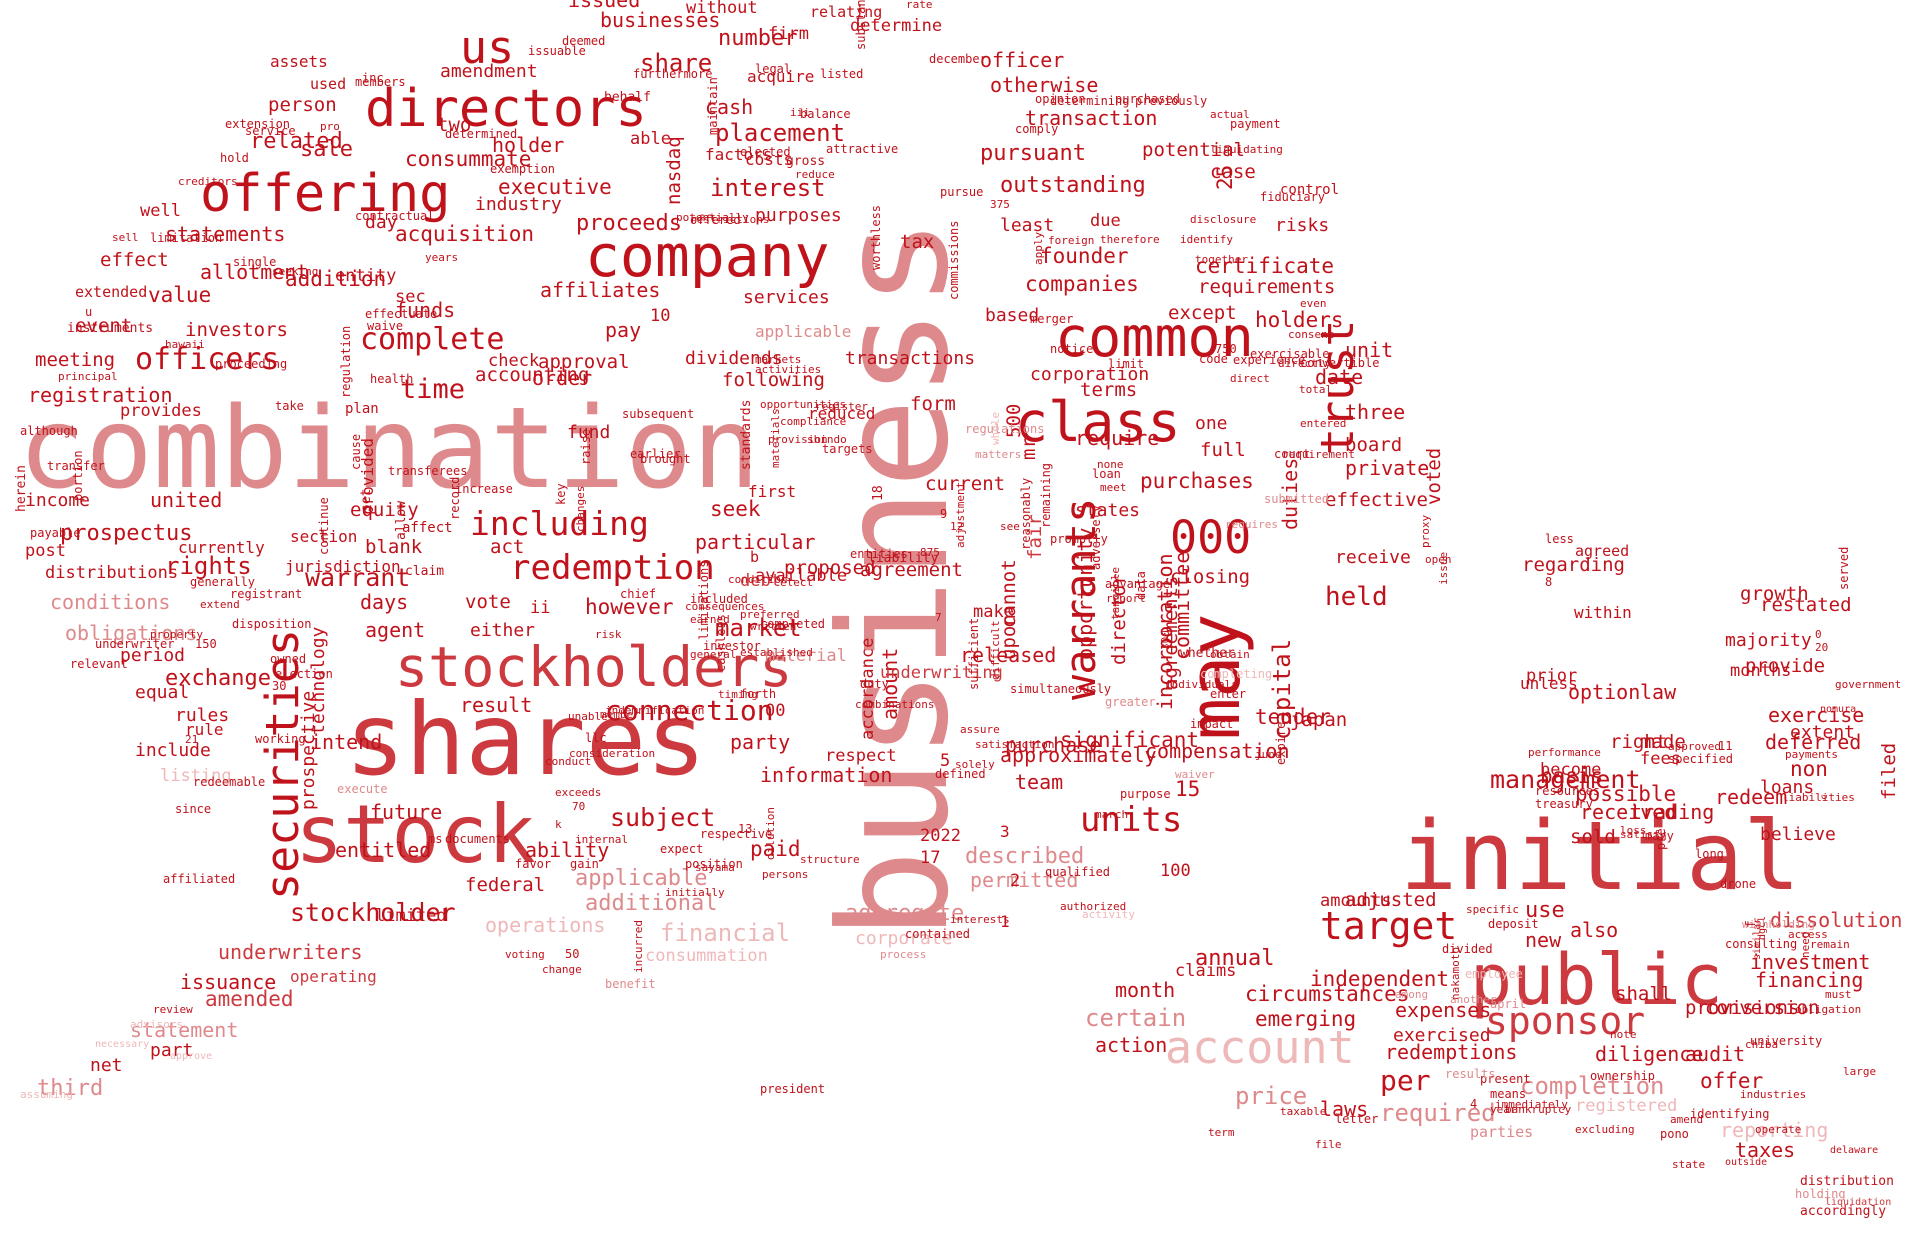 The width and height of the screenshot is (1920, 1236). Describe the element at coordinates (1310, 190) in the screenshot. I see `word-control: control` at that location.